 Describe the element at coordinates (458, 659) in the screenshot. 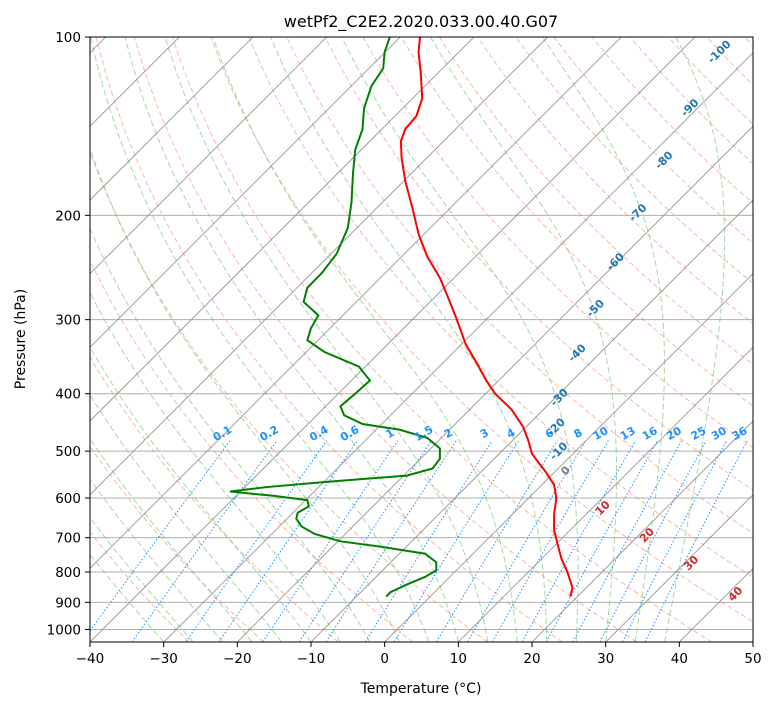

I see `x-tick-label: 10` at that location.